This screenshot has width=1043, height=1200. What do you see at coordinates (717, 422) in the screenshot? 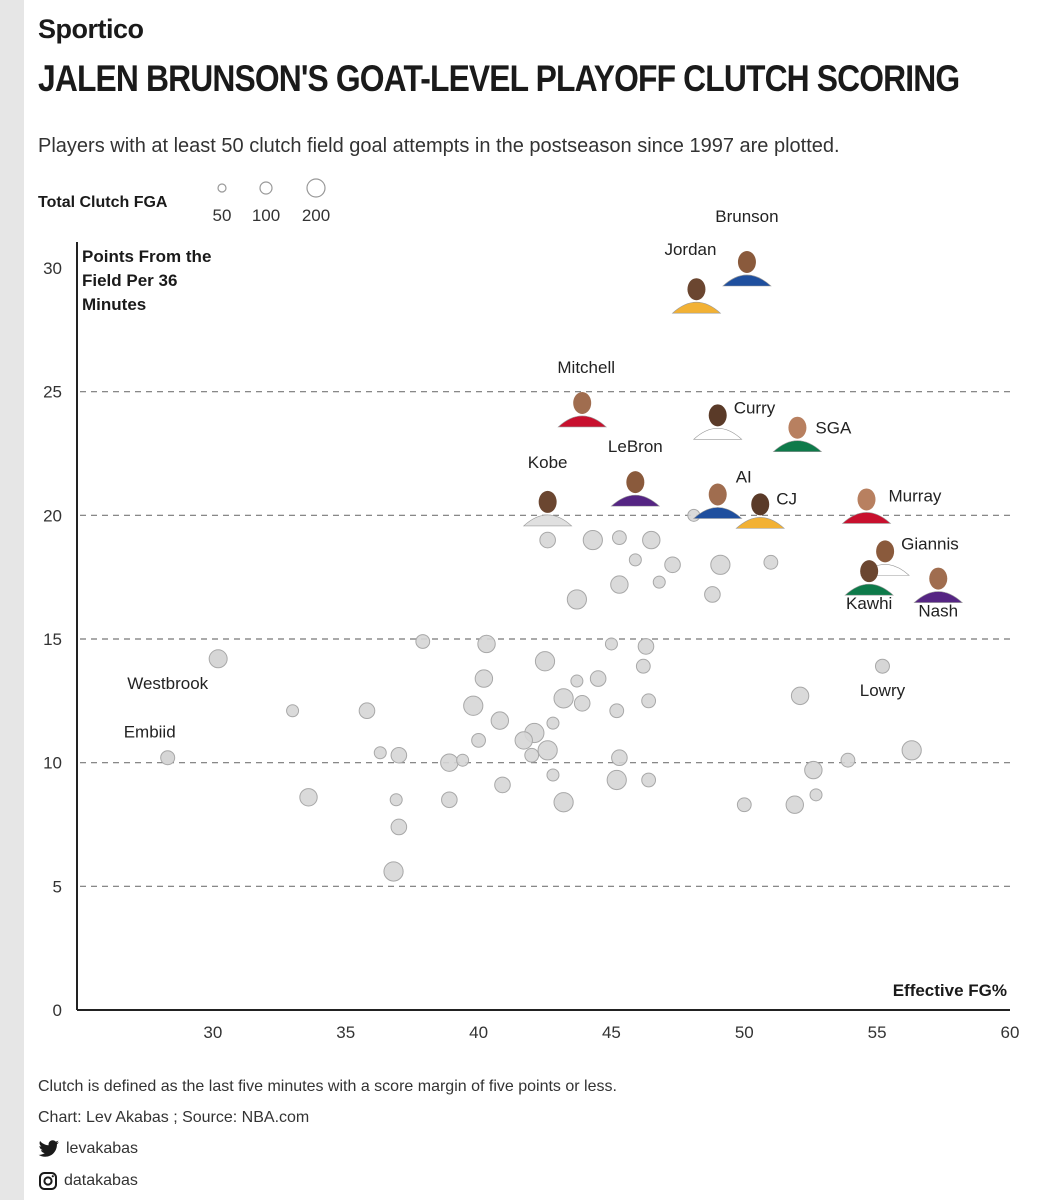
I see `player-headshot-curry` at bounding box center [717, 422].